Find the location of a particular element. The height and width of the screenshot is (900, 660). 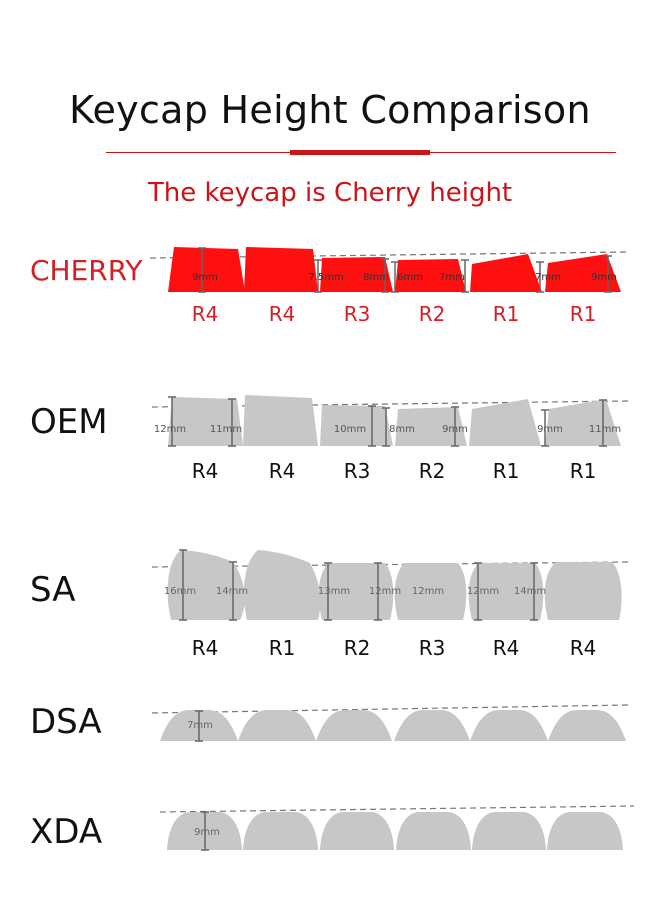

cherry-row-label-1: R4 is located at coordinates (205, 314).